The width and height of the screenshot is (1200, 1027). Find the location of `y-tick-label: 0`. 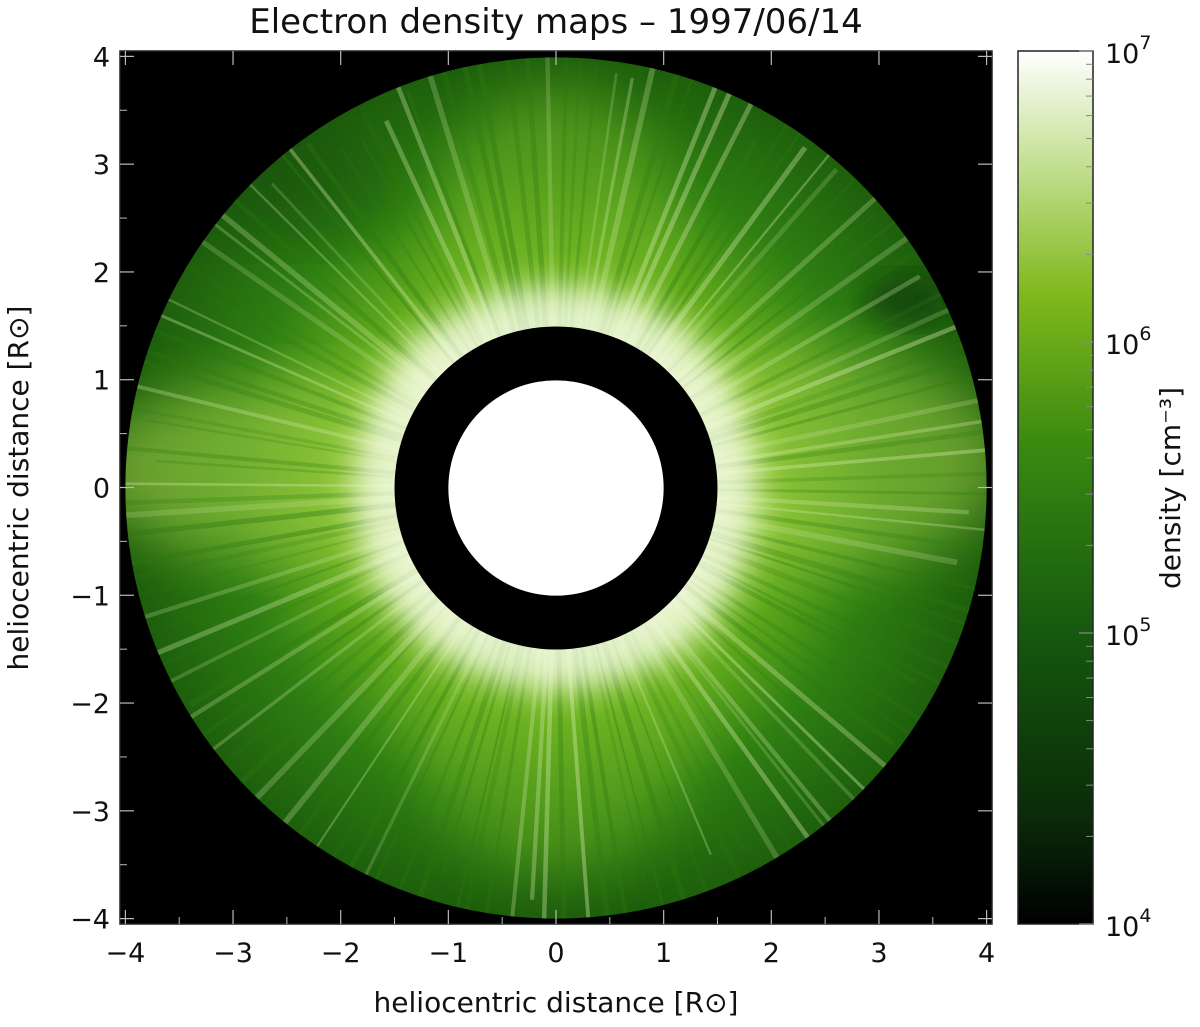

y-tick-label: 0 is located at coordinates (101, 489).